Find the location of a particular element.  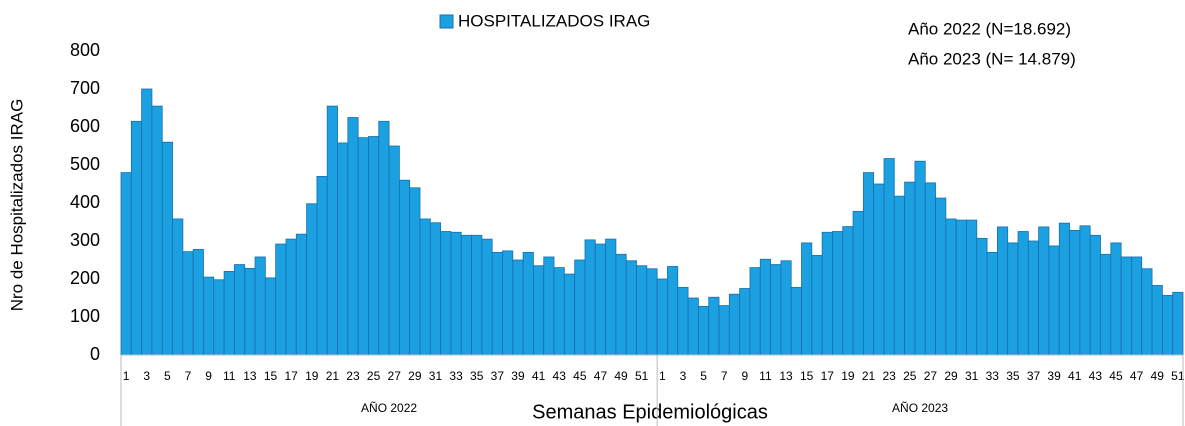

x-tick-label: 29 is located at coordinates (951, 376).